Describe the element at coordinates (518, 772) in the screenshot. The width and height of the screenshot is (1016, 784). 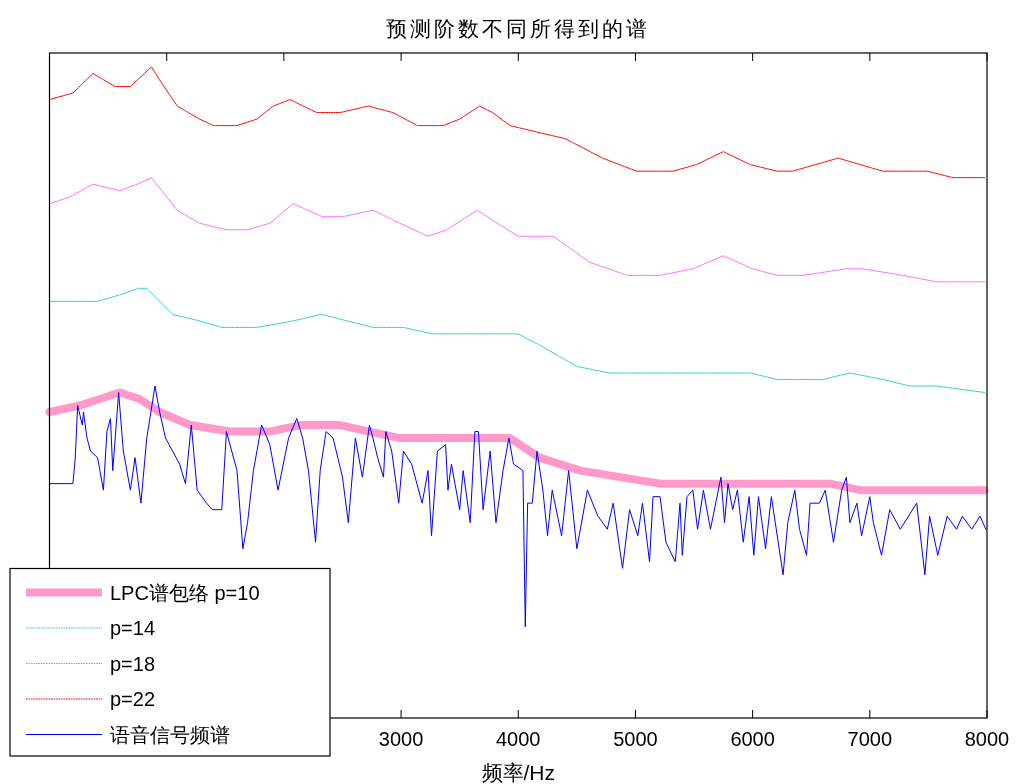
I see `x-axis-title: 频率/Hz` at that location.